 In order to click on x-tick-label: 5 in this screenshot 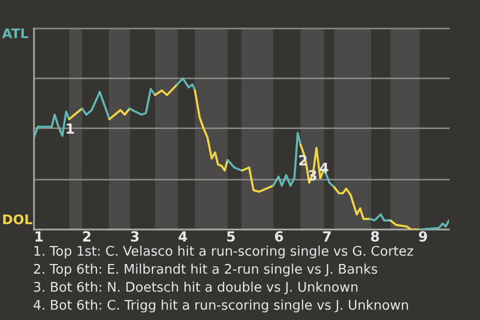, I will do `click(231, 236)`.